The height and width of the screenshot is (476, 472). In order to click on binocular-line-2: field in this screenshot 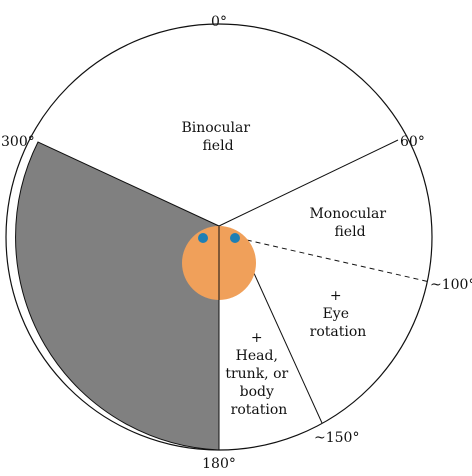, I will do `click(217, 146)`.